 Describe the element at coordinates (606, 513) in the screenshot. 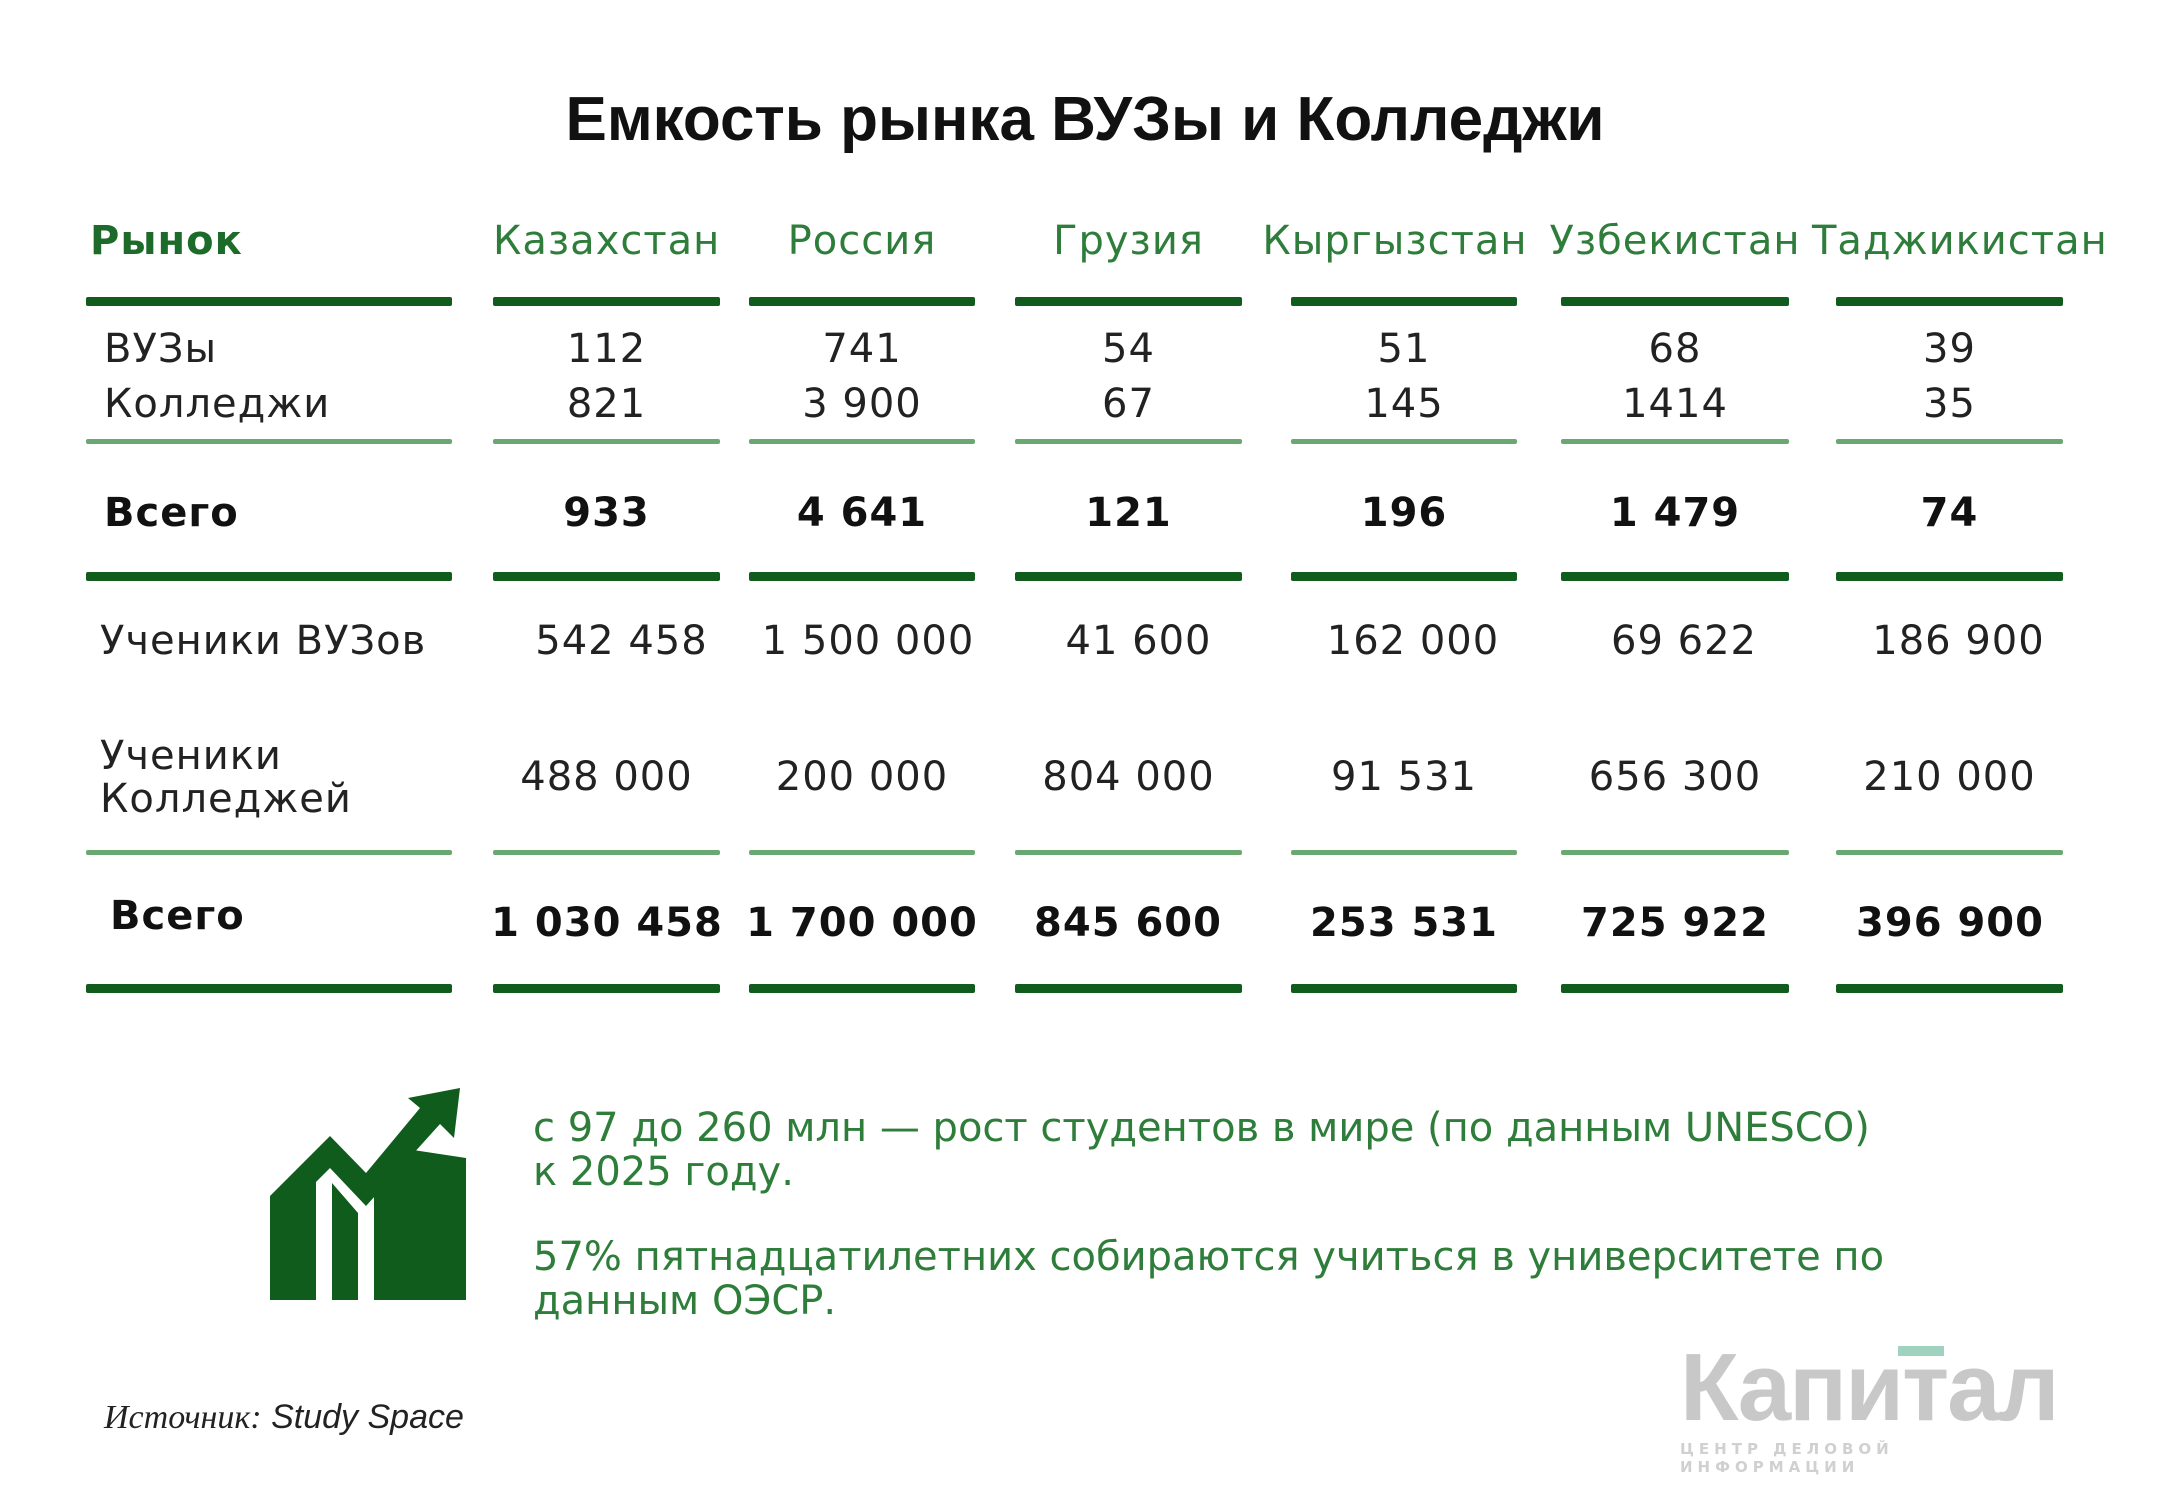

I see `cell: 933` at that location.